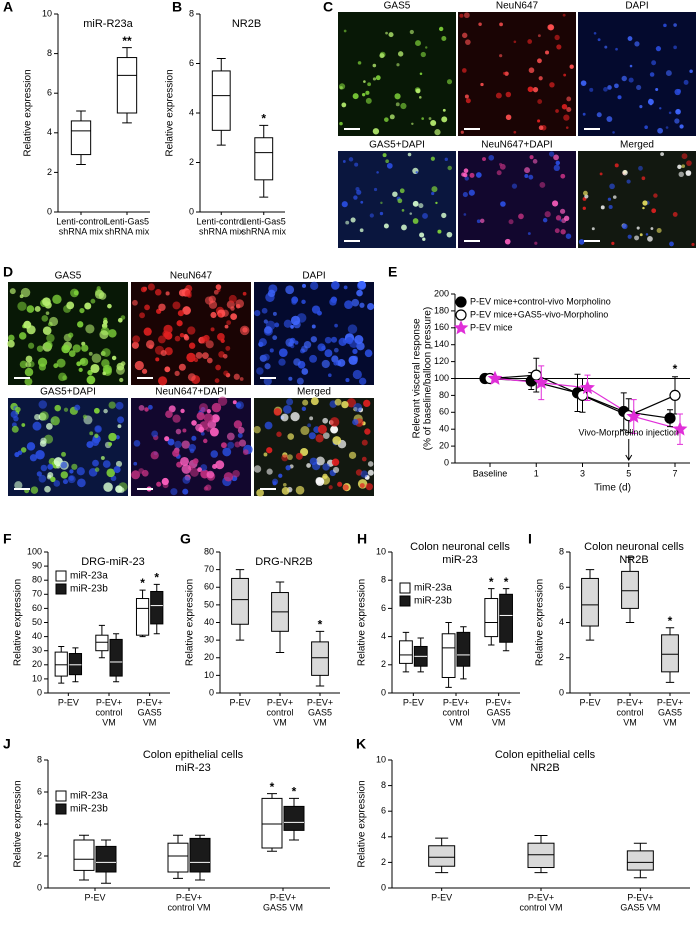 This screenshot has height=927, width=700. I want to click on y-tick-label: 20, so click(209, 657).